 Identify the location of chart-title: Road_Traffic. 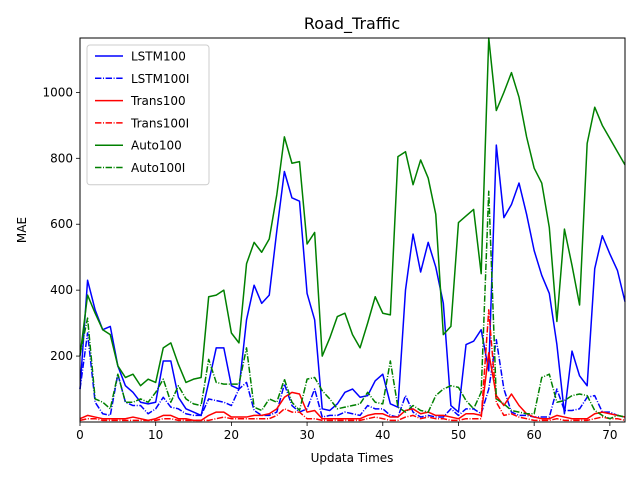
(352, 24).